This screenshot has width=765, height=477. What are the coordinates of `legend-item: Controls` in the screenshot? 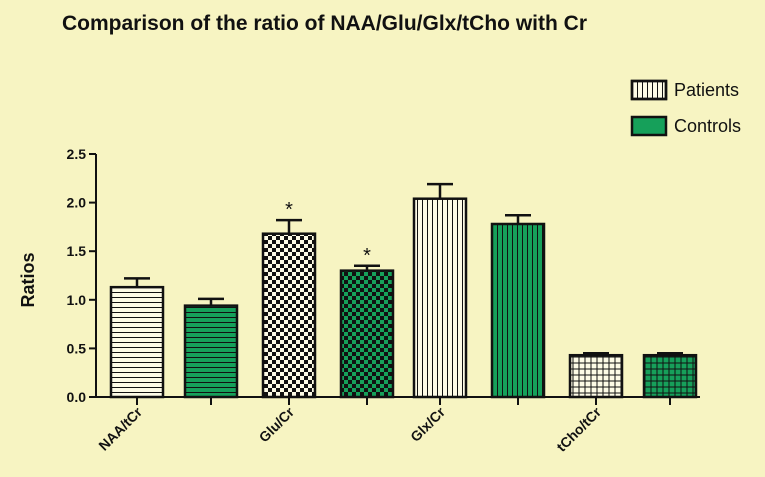 It's located at (685, 126).